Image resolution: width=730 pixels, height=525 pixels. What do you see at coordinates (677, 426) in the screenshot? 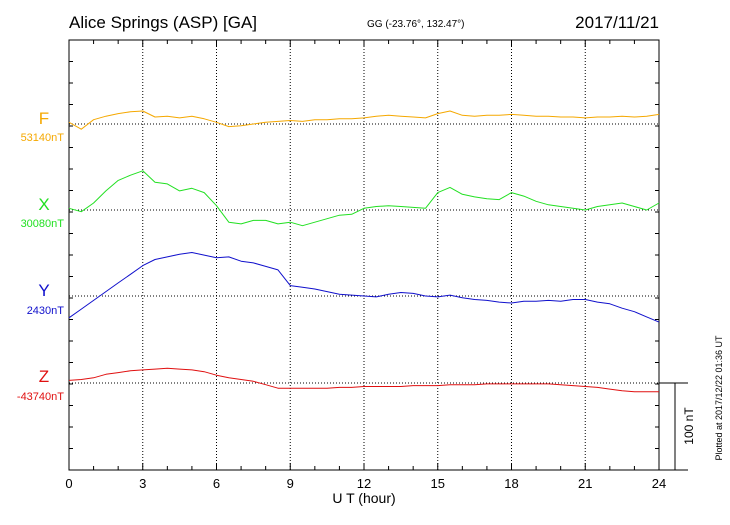
I see `scale-bar: 100 nT` at bounding box center [677, 426].